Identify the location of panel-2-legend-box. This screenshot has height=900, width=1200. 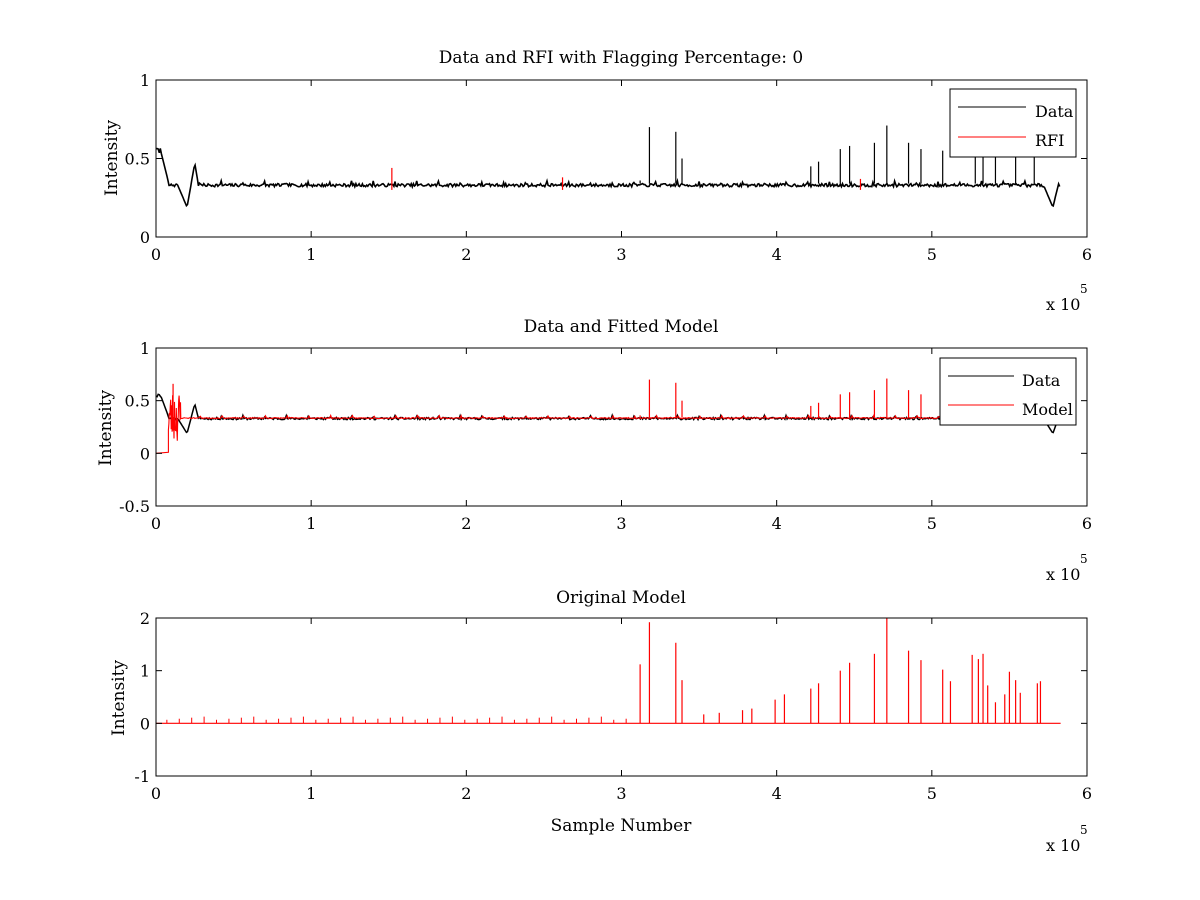
(1008, 391).